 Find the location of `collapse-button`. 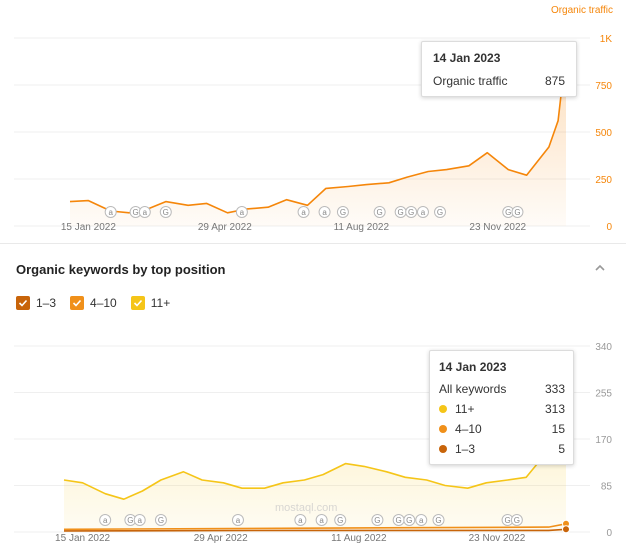

collapse-button is located at coordinates (600, 268).